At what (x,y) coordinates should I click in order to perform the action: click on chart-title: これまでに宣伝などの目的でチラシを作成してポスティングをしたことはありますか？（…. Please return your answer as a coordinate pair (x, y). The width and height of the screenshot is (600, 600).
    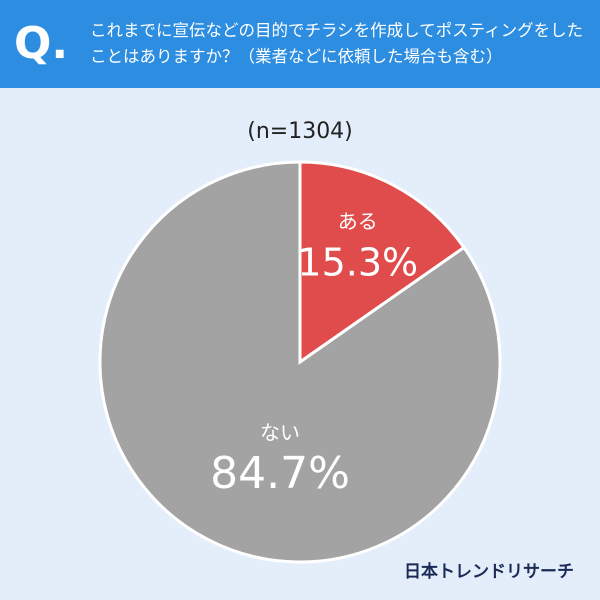
    Looking at the image, I should click on (337, 43).